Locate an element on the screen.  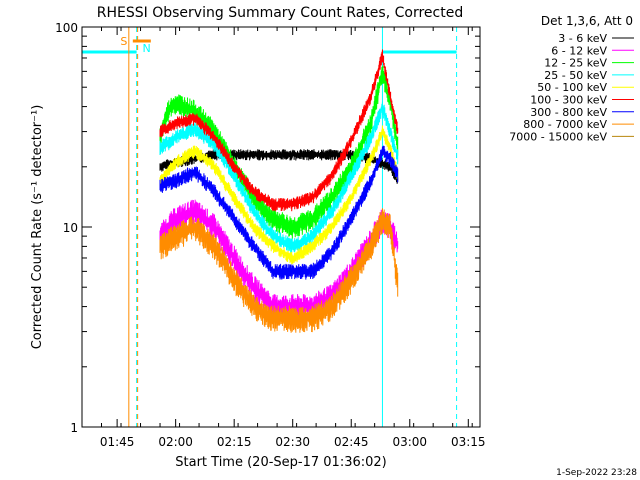
legend-label-7: 800 - 7000 keV is located at coordinates (565, 124).